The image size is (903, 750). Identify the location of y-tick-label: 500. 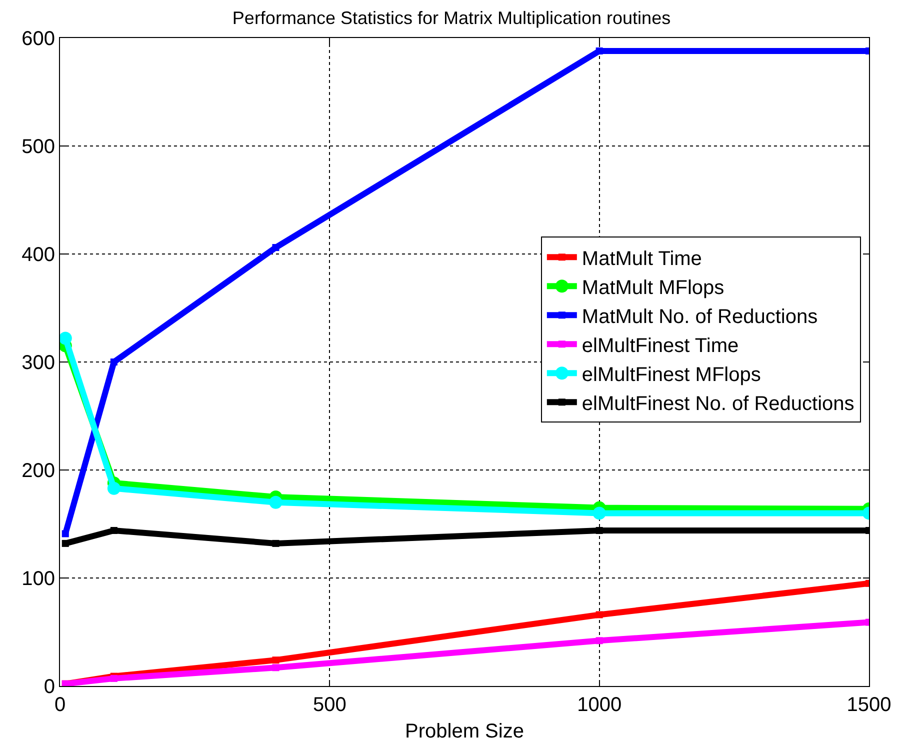
(38, 147).